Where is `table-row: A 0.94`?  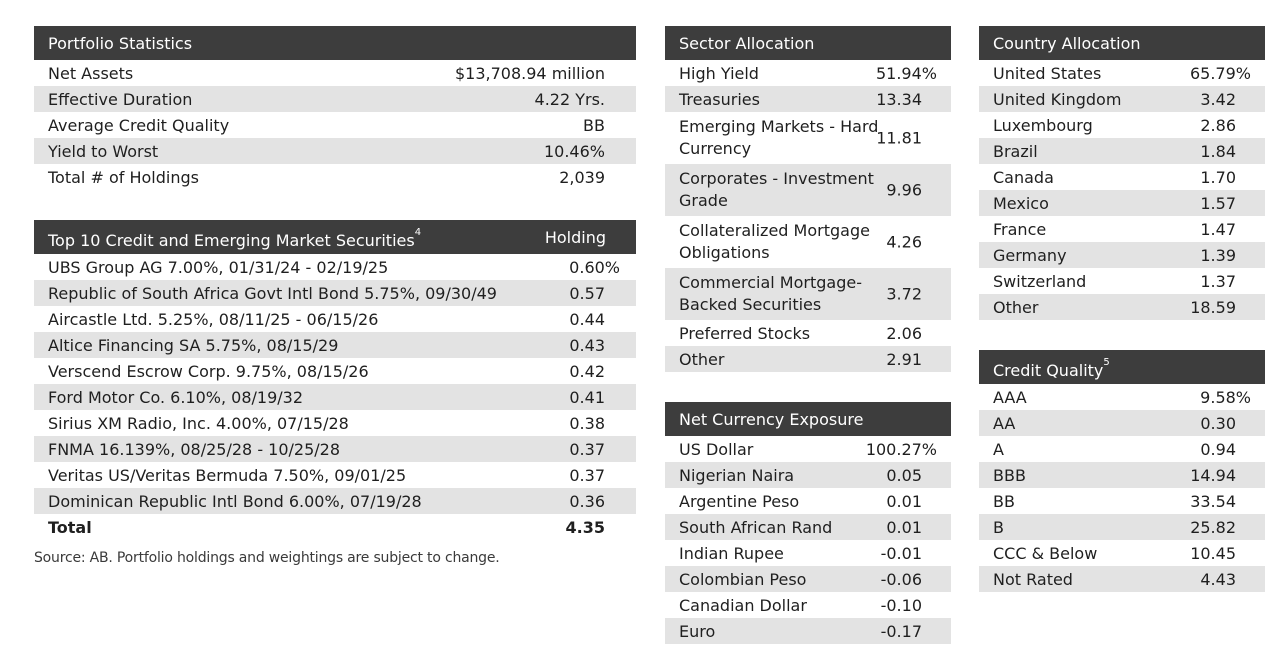 table-row: A 0.94 is located at coordinates (1122, 449).